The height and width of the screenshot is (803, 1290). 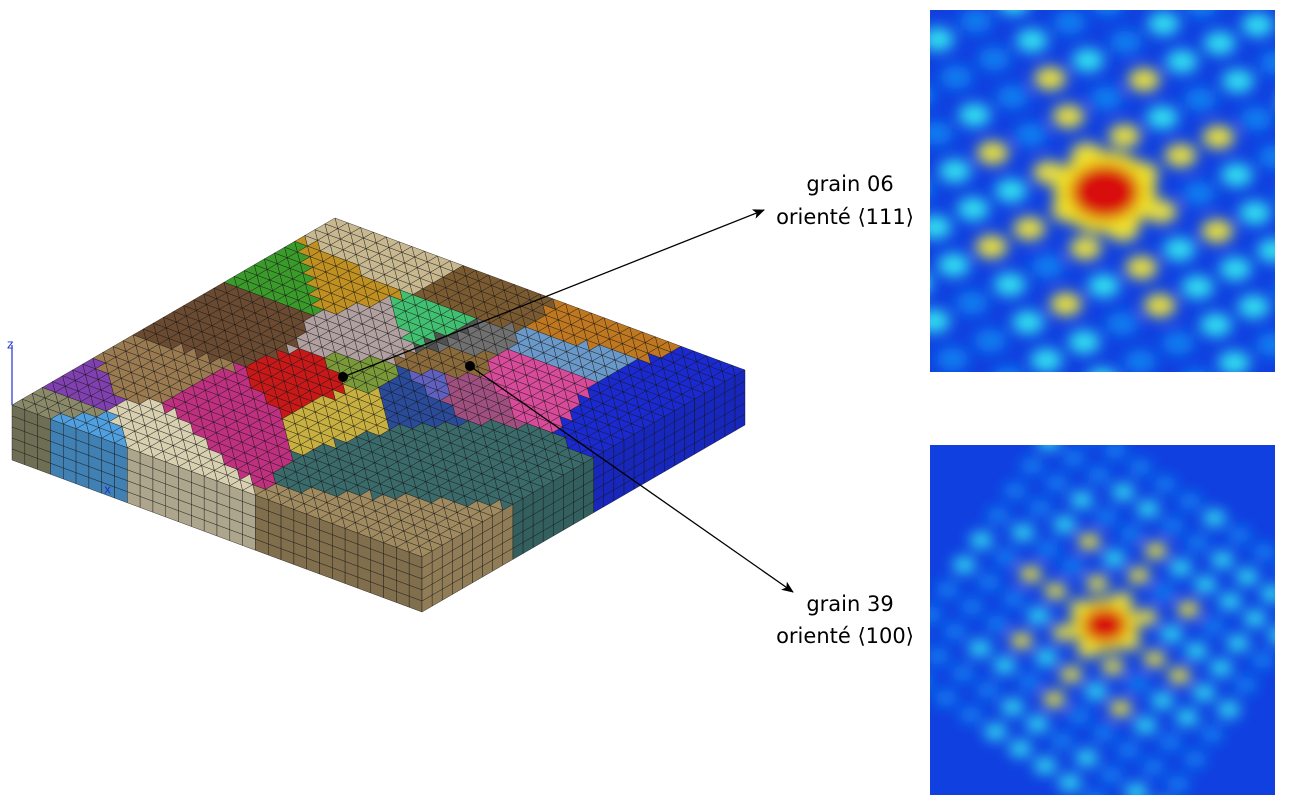 What do you see at coordinates (849, 184) in the screenshot?
I see `grain-label: grain 06` at bounding box center [849, 184].